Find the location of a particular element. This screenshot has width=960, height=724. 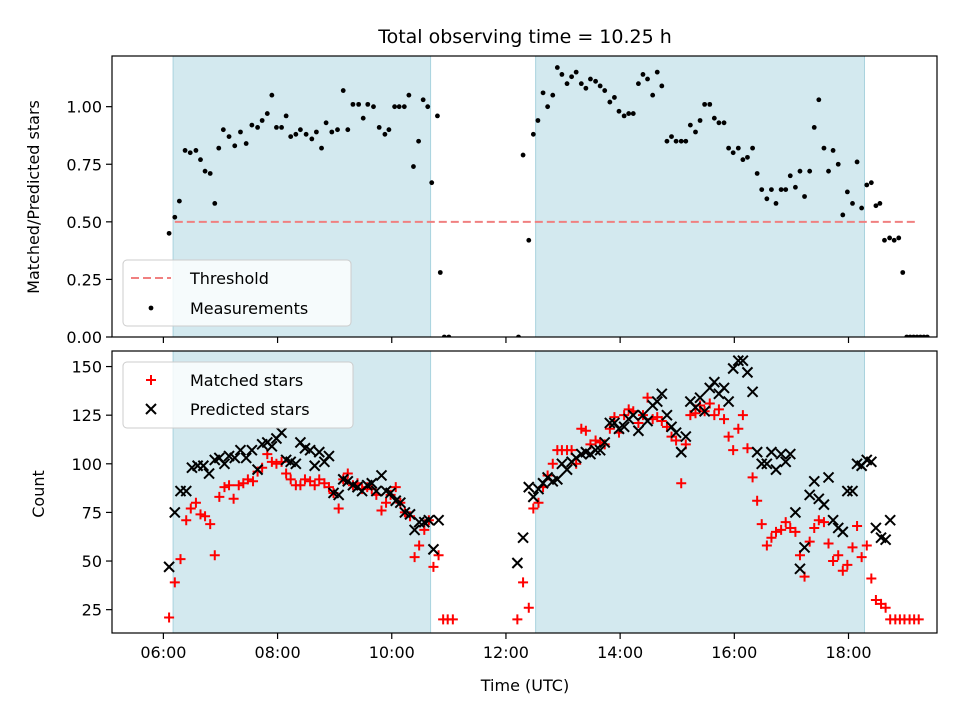

x-tick-label: 12:00 is located at coordinates (506, 652).